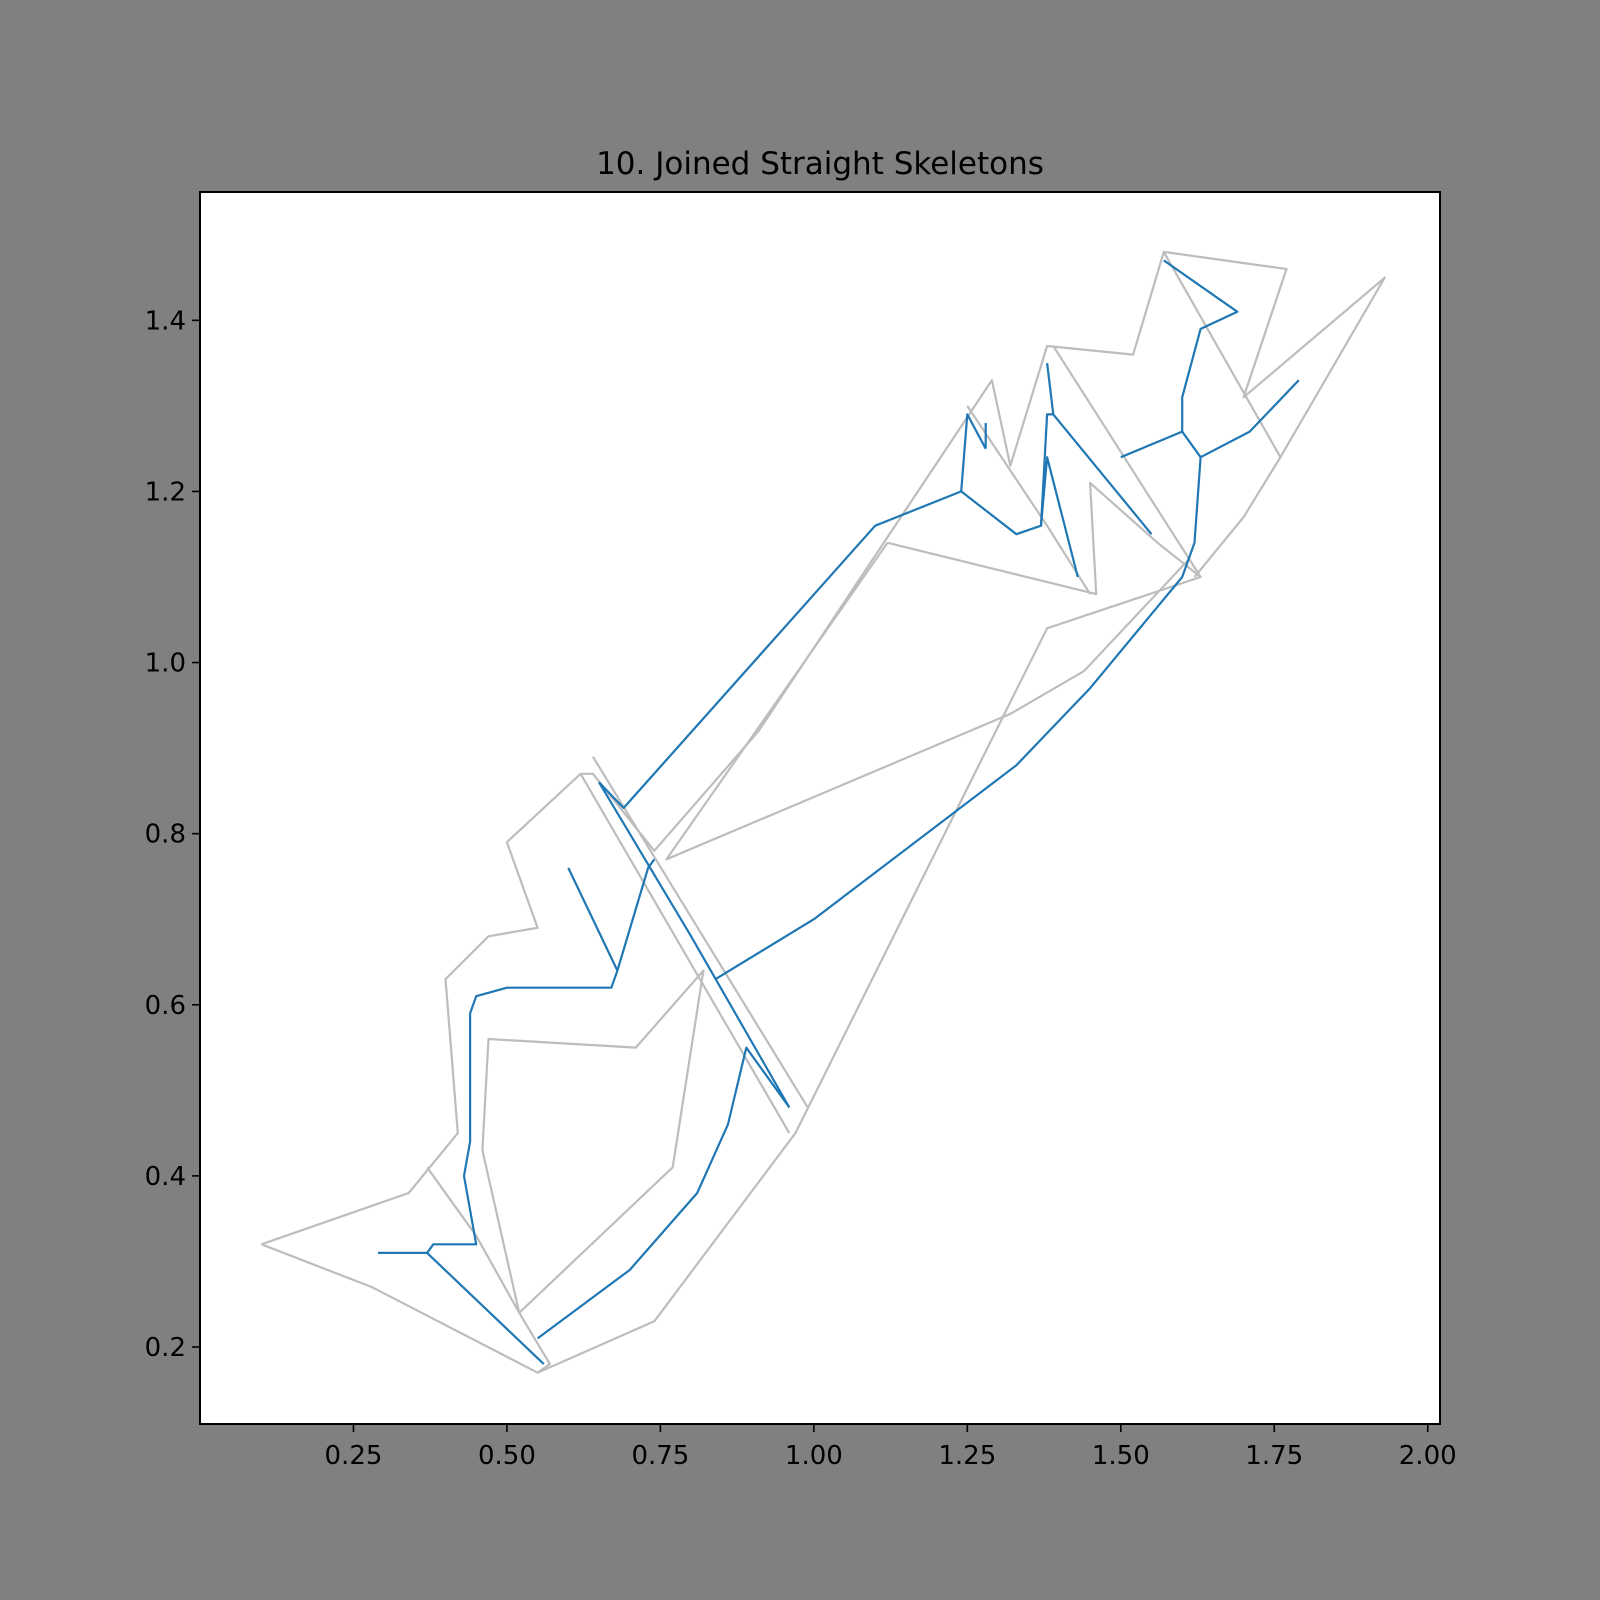 This screenshot has height=1600, width=1600. I want to click on y-tick-label: 0.6, so click(165, 1006).